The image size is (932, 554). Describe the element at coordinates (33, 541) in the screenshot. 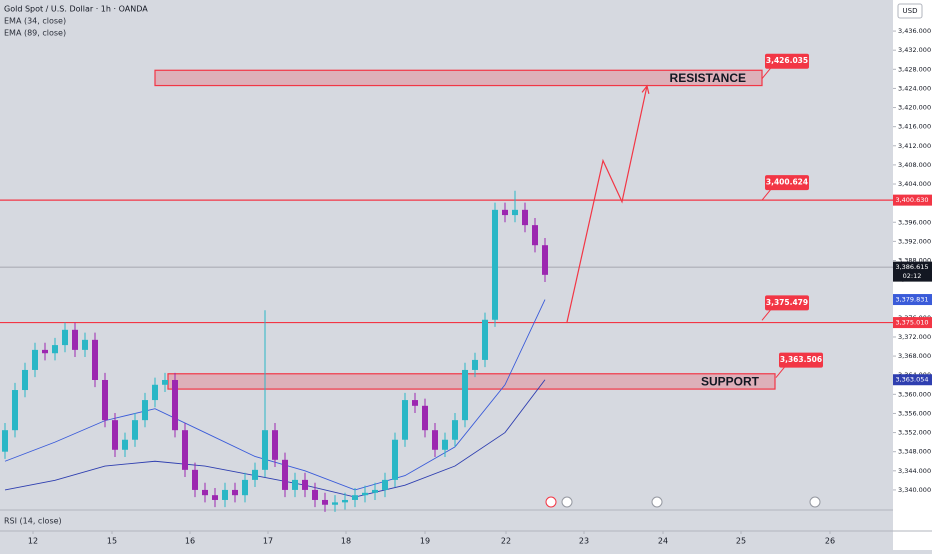

I see `x-tick-label: 12` at that location.